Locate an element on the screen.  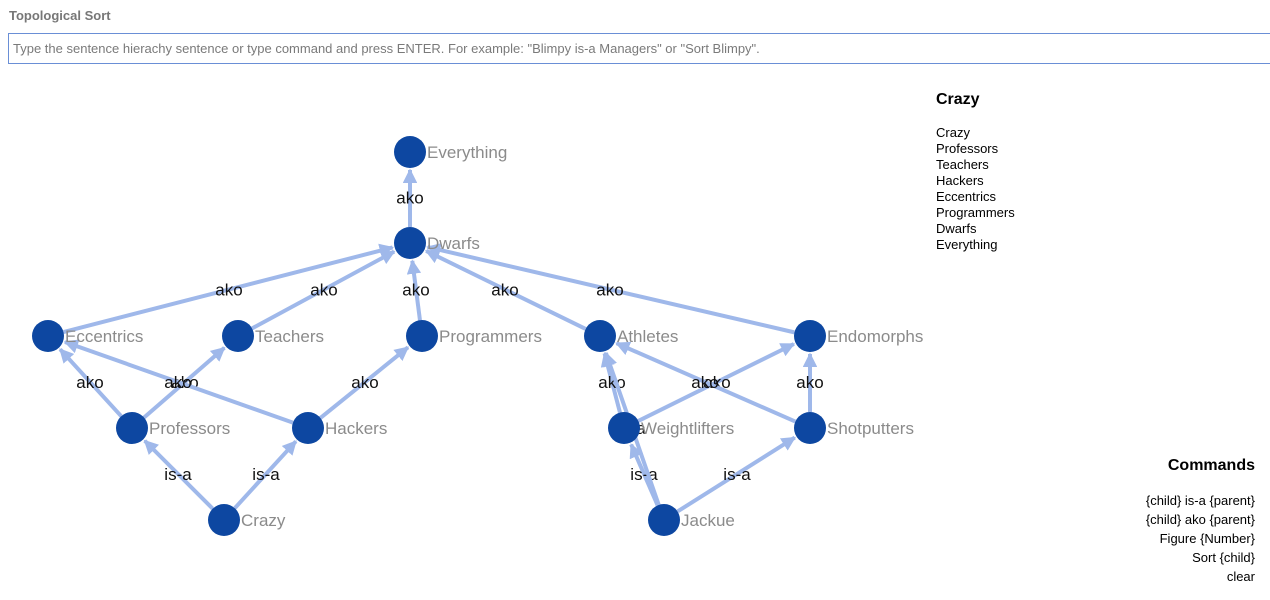
node-label: Eccentrics is located at coordinates (104, 336).